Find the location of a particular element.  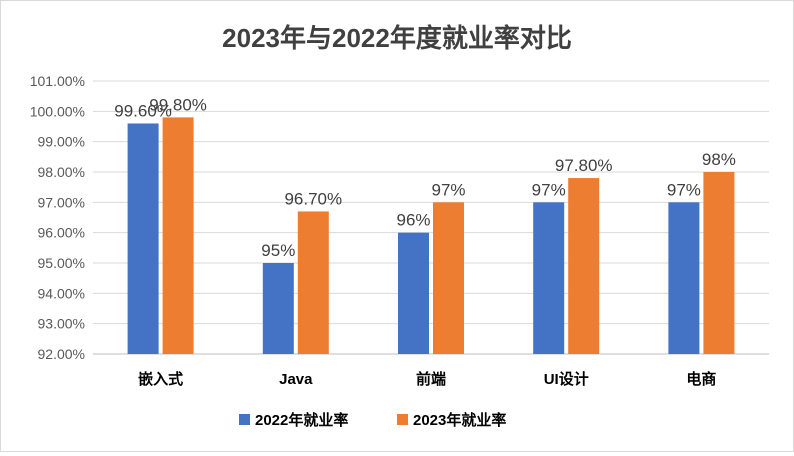

data-label: 97.80% is located at coordinates (584, 165).